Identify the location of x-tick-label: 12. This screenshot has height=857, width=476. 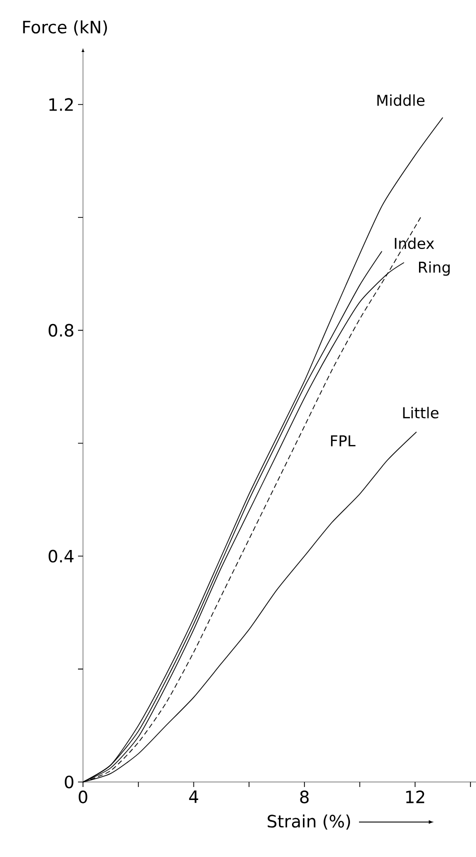
(415, 797).